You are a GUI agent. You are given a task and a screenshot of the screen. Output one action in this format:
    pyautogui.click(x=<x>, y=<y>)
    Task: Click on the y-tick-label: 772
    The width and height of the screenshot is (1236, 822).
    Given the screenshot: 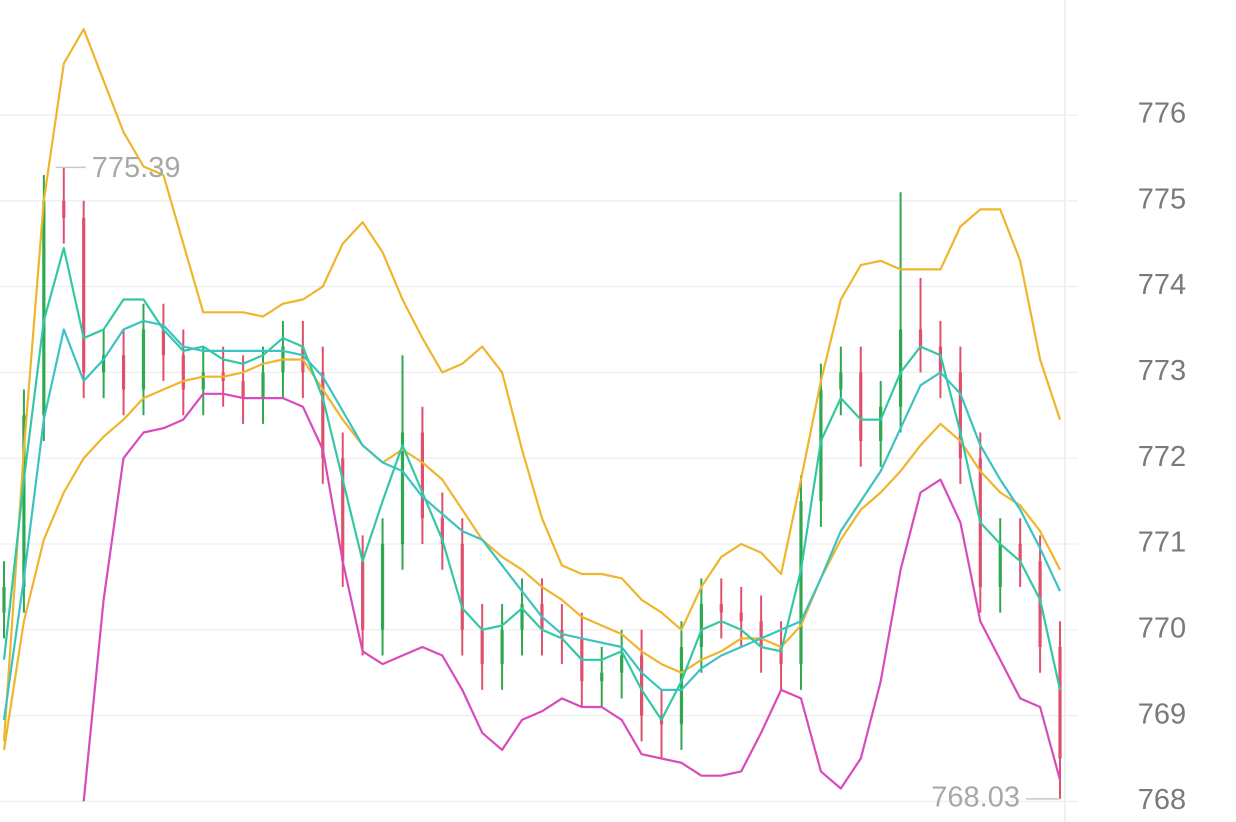 What is the action you would take?
    pyautogui.click(x=1162, y=457)
    